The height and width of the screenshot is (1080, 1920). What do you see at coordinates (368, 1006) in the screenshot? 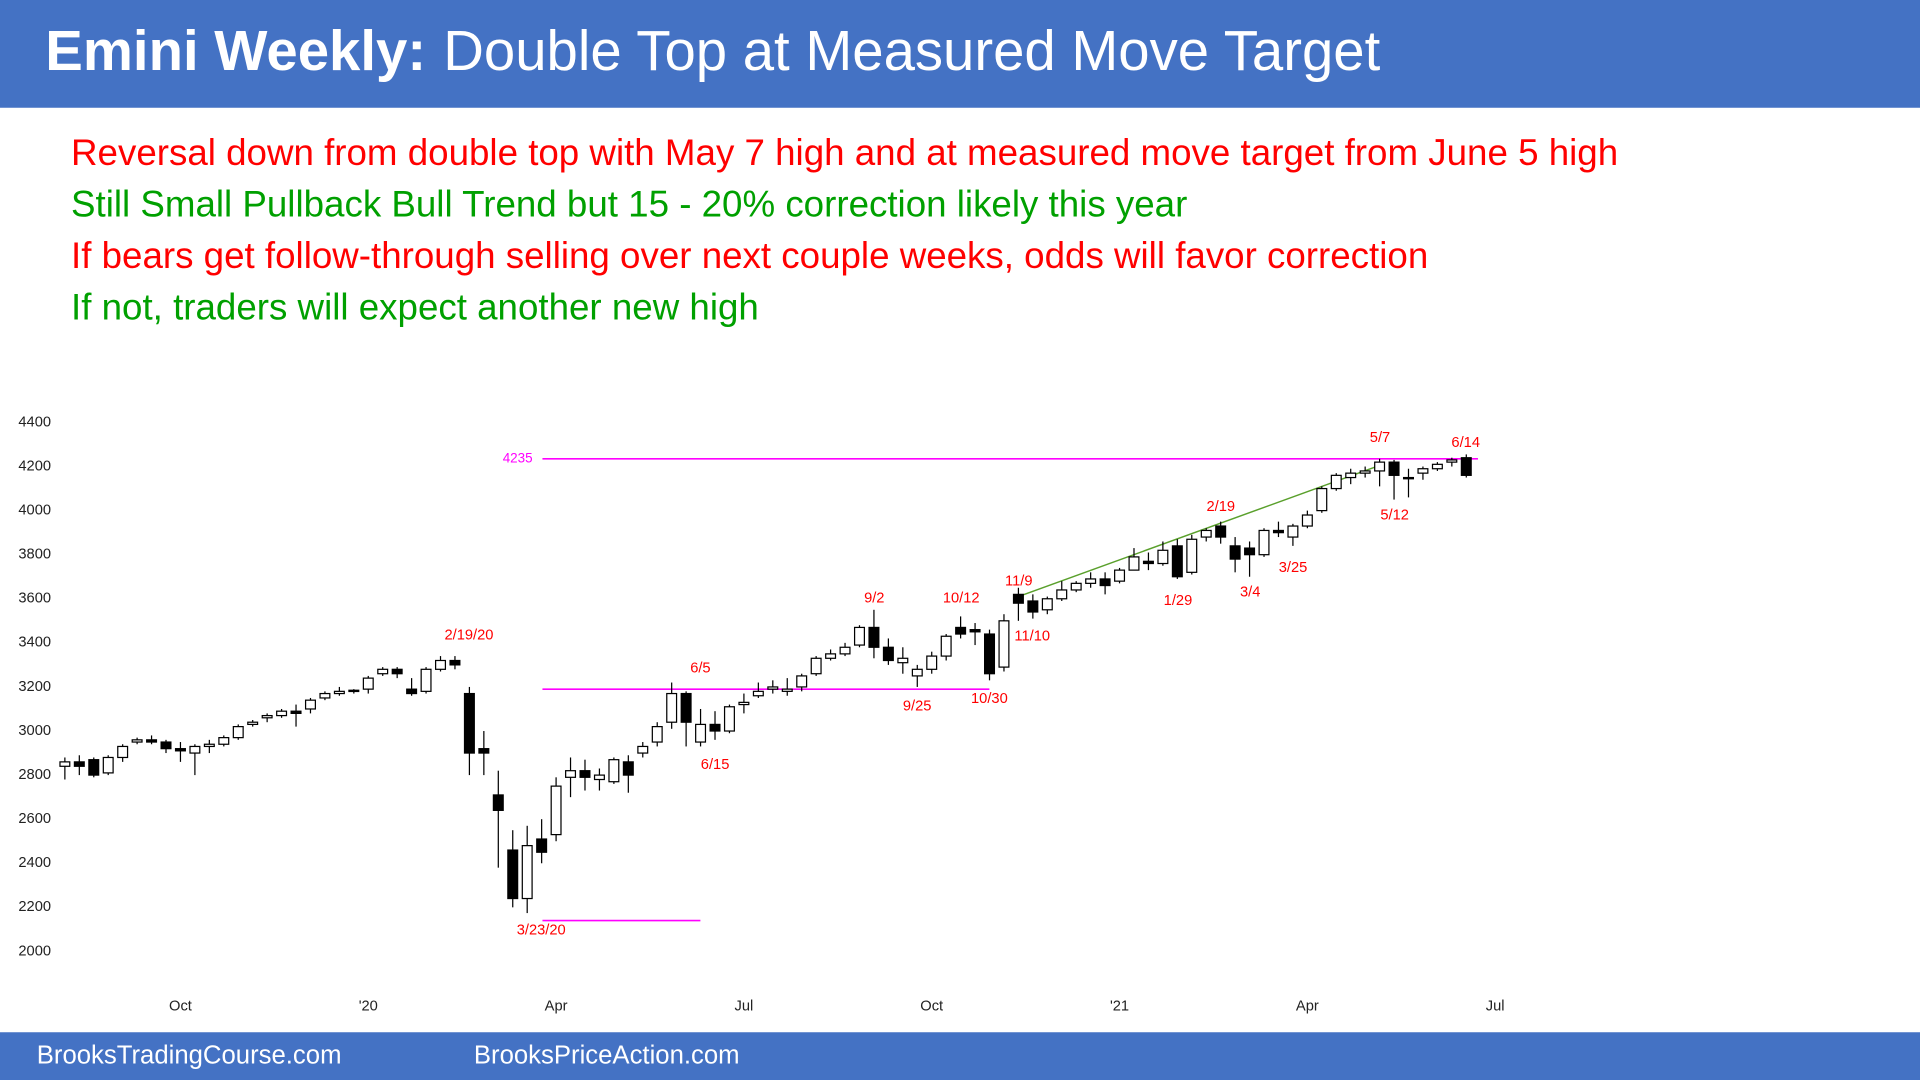
I see `x-tick-label: '20` at bounding box center [368, 1006].